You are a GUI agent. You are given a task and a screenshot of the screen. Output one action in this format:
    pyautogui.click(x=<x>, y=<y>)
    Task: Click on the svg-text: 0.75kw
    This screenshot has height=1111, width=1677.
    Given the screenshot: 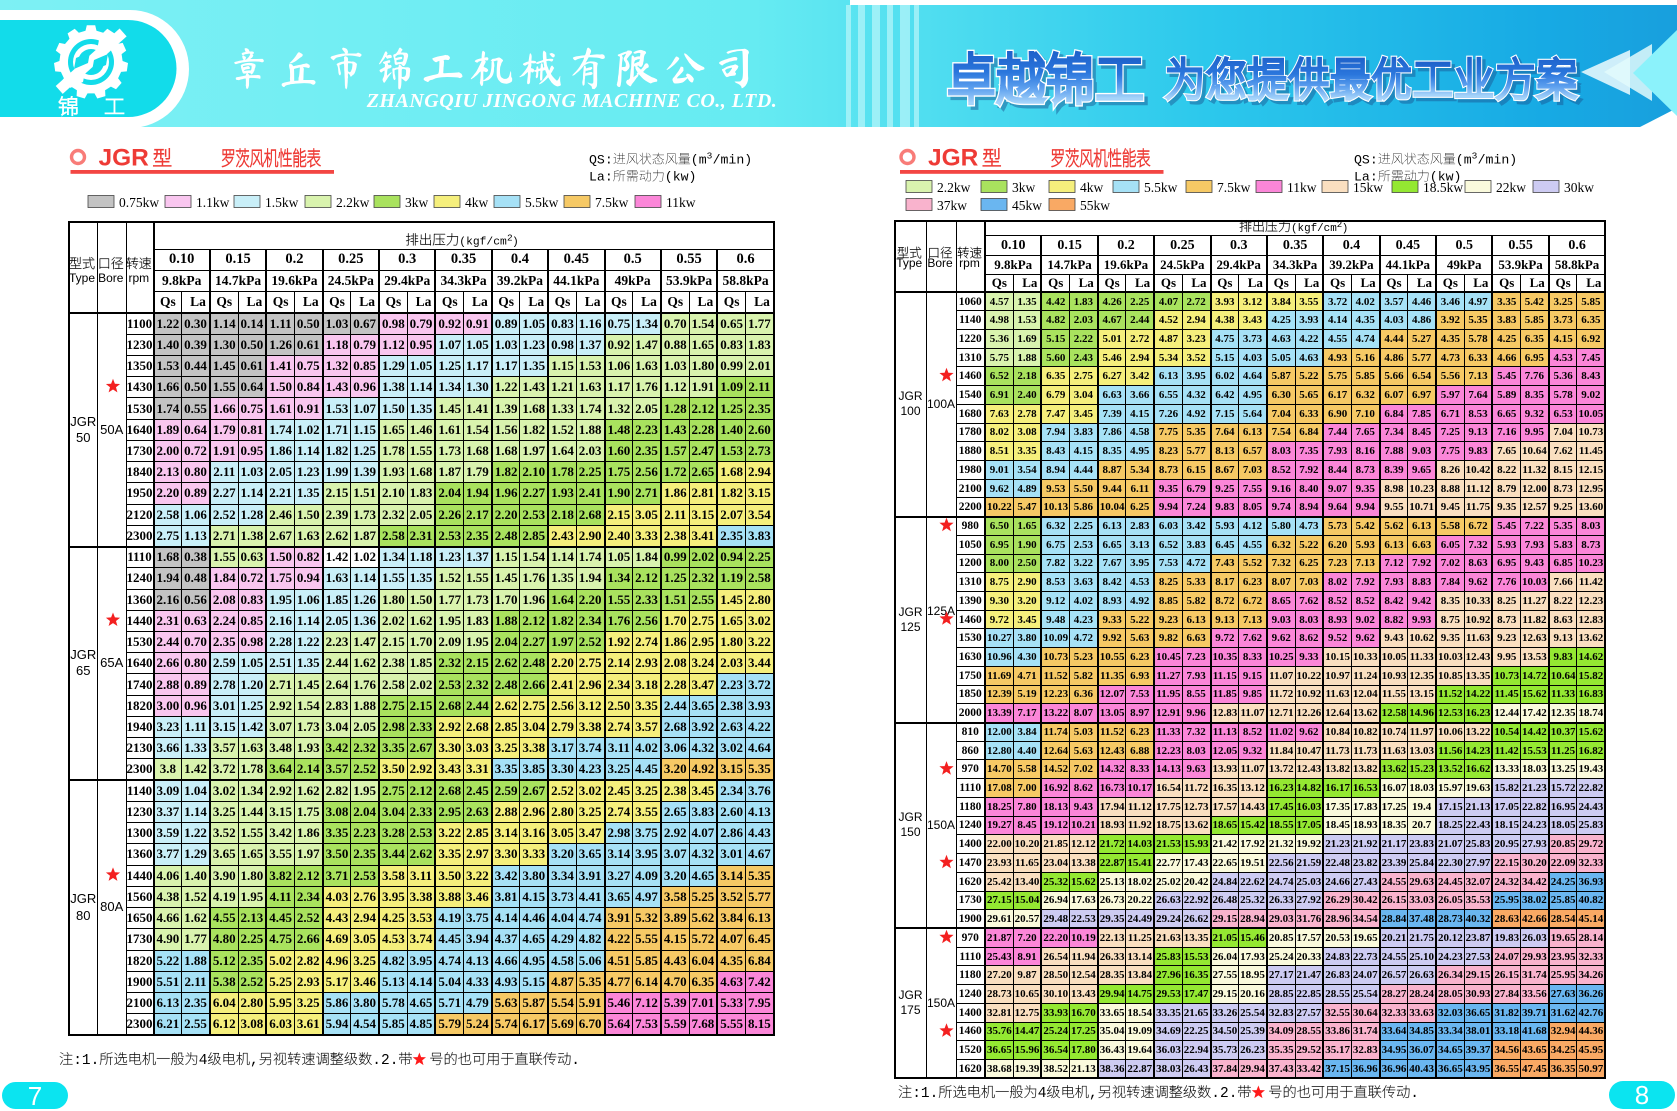 What is the action you would take?
    pyautogui.click(x=139, y=202)
    